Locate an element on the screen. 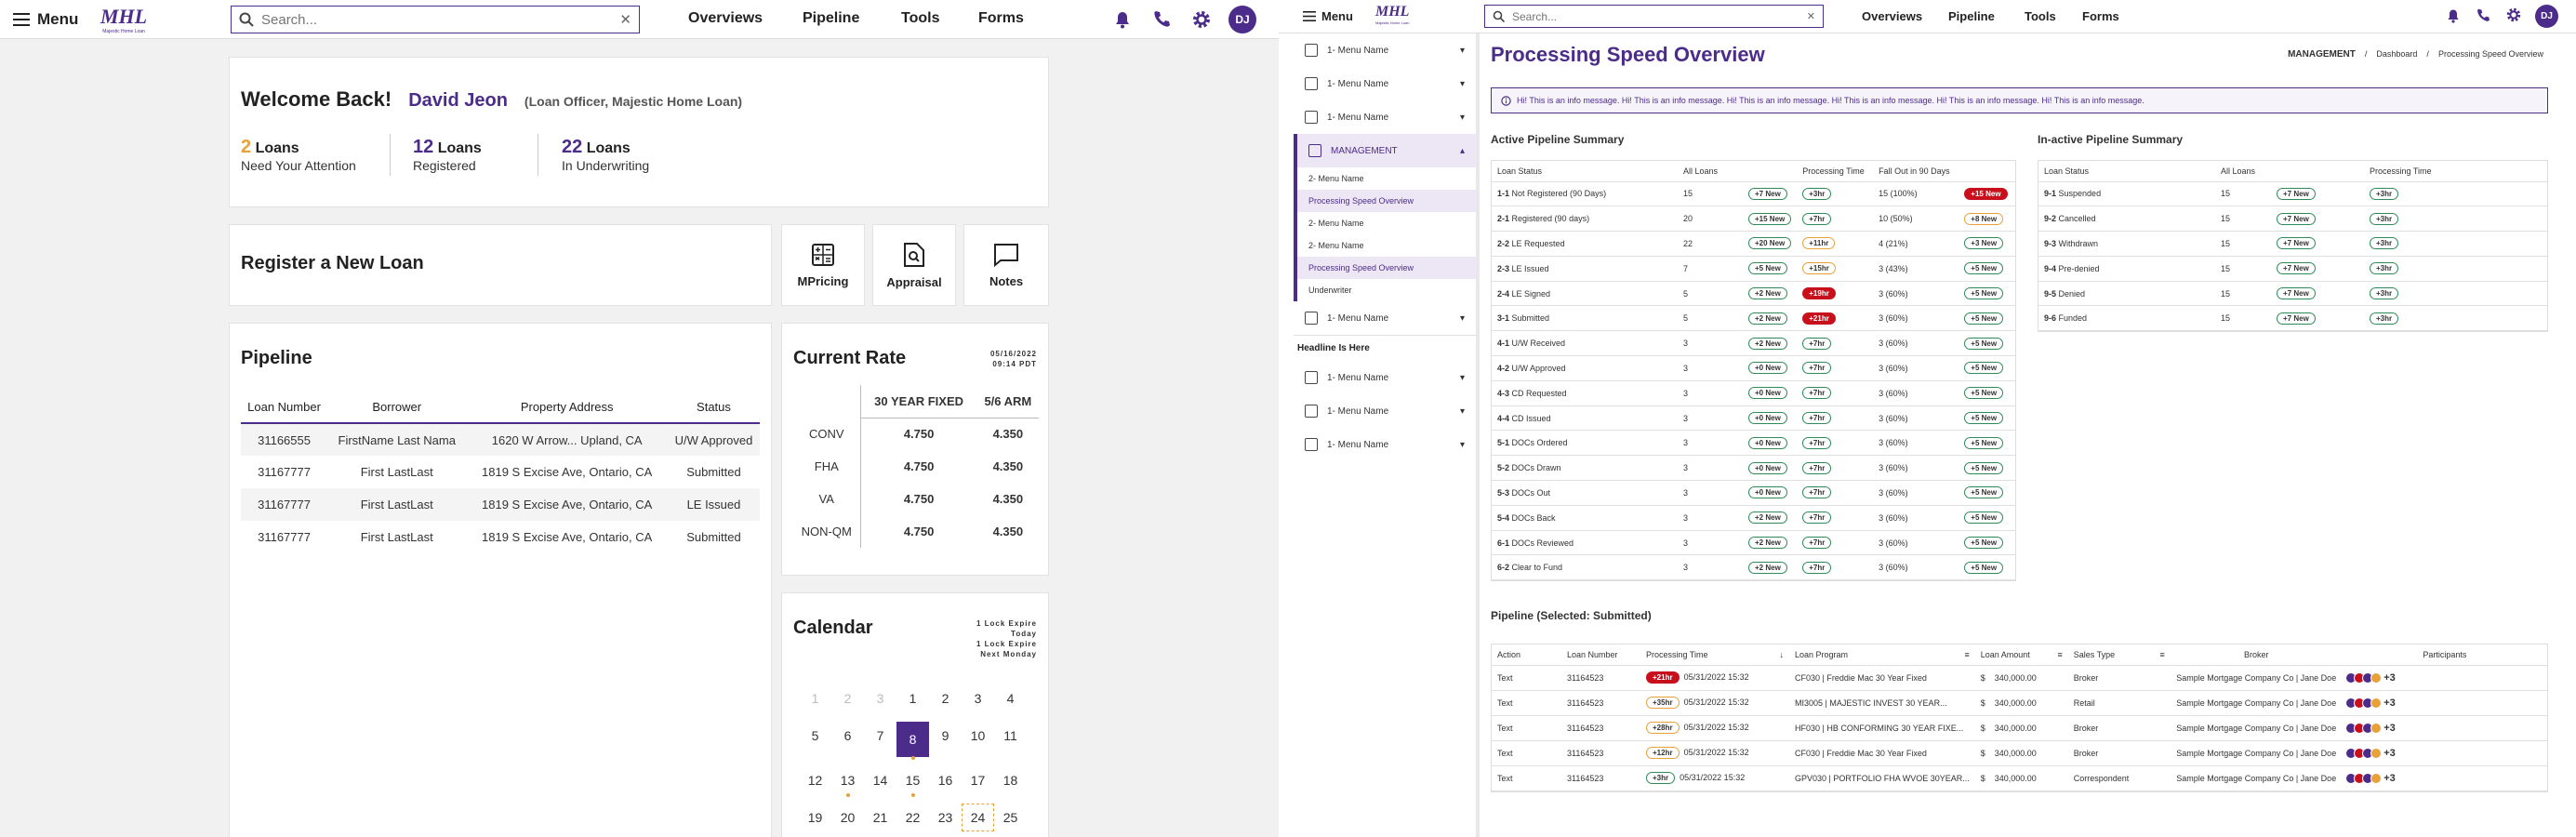  nav-overviews: Overviews is located at coordinates (1892, 16).